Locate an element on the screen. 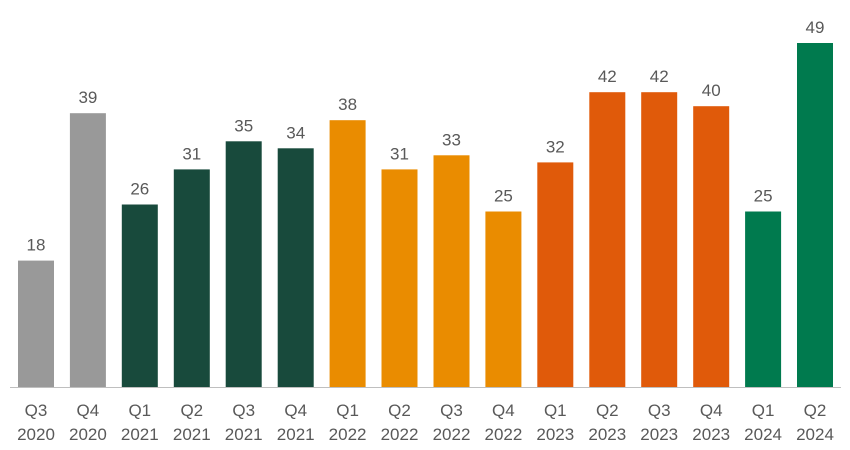 The height and width of the screenshot is (450, 850). x-tick-label: Q4 2022 is located at coordinates (503, 422).